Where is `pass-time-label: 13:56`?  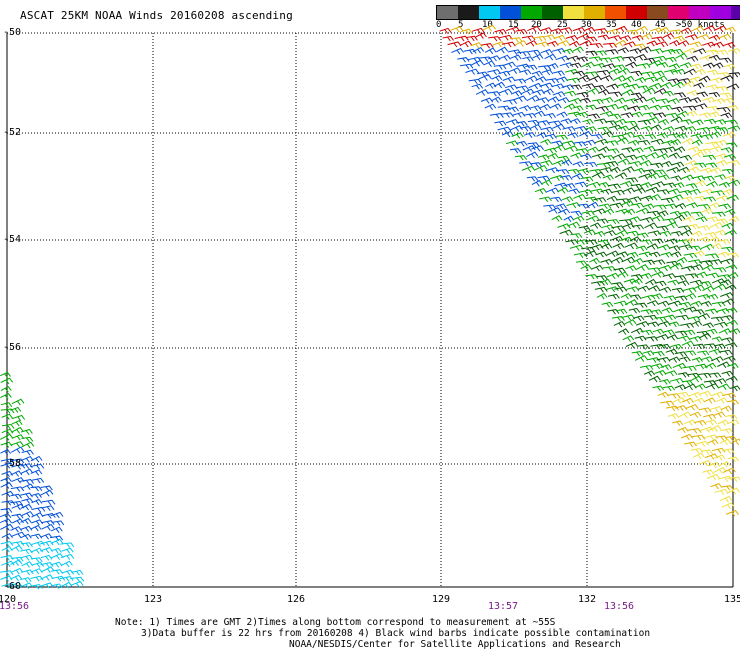
pass-time-label: 13:56 is located at coordinates (15, 606).